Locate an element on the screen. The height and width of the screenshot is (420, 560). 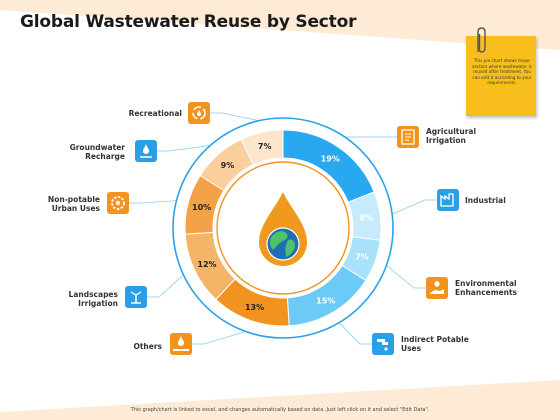
slice-recreational is located at coordinates (262, 147).